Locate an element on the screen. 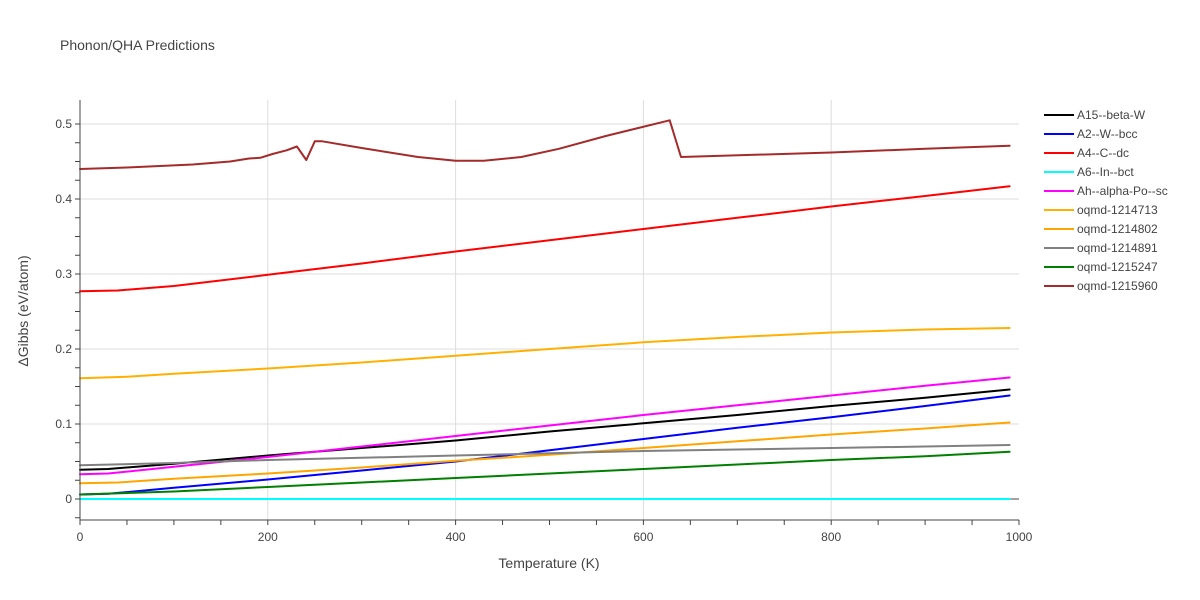 Image resolution: width=1200 pixels, height=600 pixels. x-tick-label: 0 is located at coordinates (80, 537).